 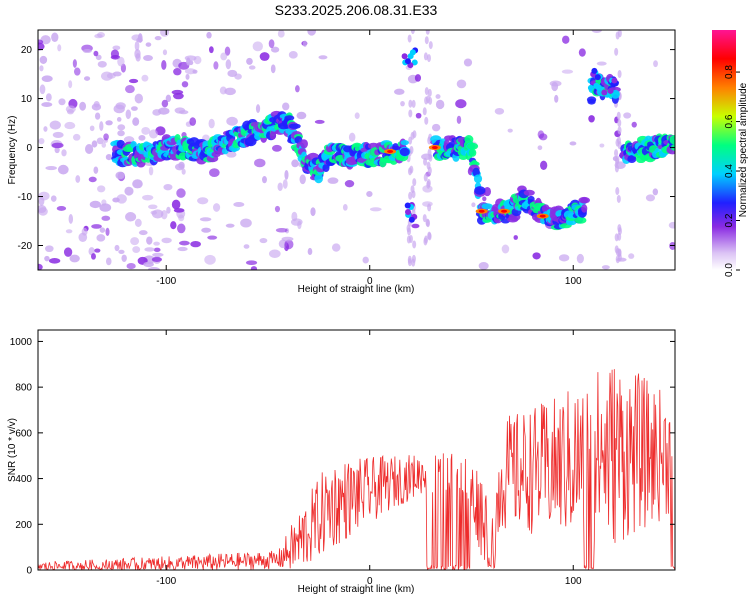 What do you see at coordinates (356, 589) in the screenshot?
I see `snr-x-label: Height of straight line (km)` at bounding box center [356, 589].